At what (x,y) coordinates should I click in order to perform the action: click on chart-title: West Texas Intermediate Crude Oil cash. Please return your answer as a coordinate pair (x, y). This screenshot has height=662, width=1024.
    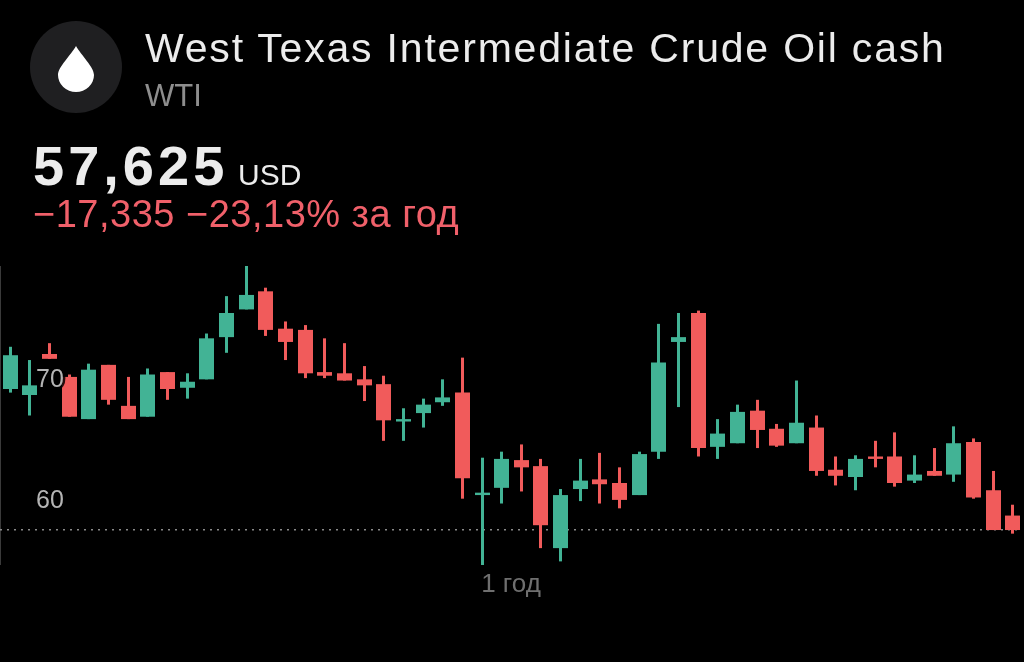
    Looking at the image, I should click on (545, 48).